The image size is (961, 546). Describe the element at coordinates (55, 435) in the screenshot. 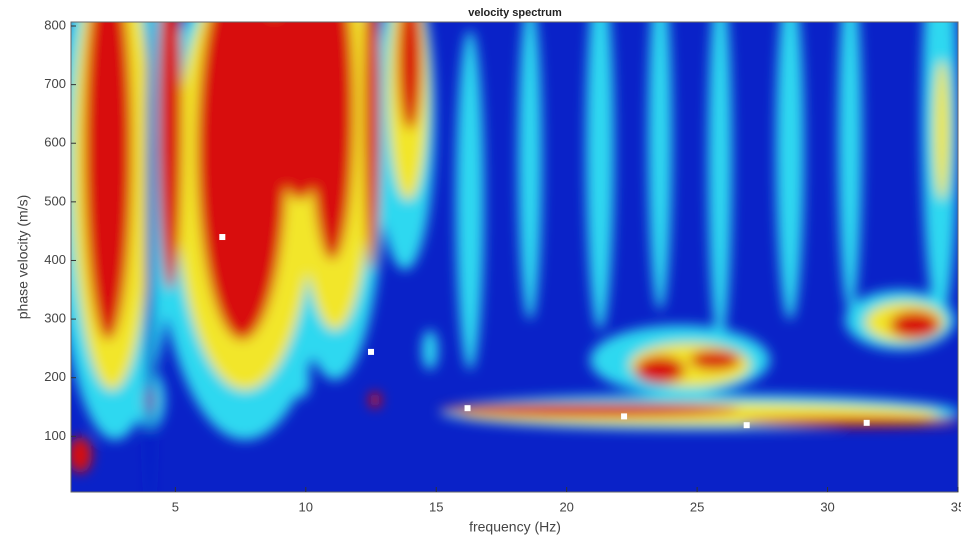

I see `y-tick-label: 100` at that location.